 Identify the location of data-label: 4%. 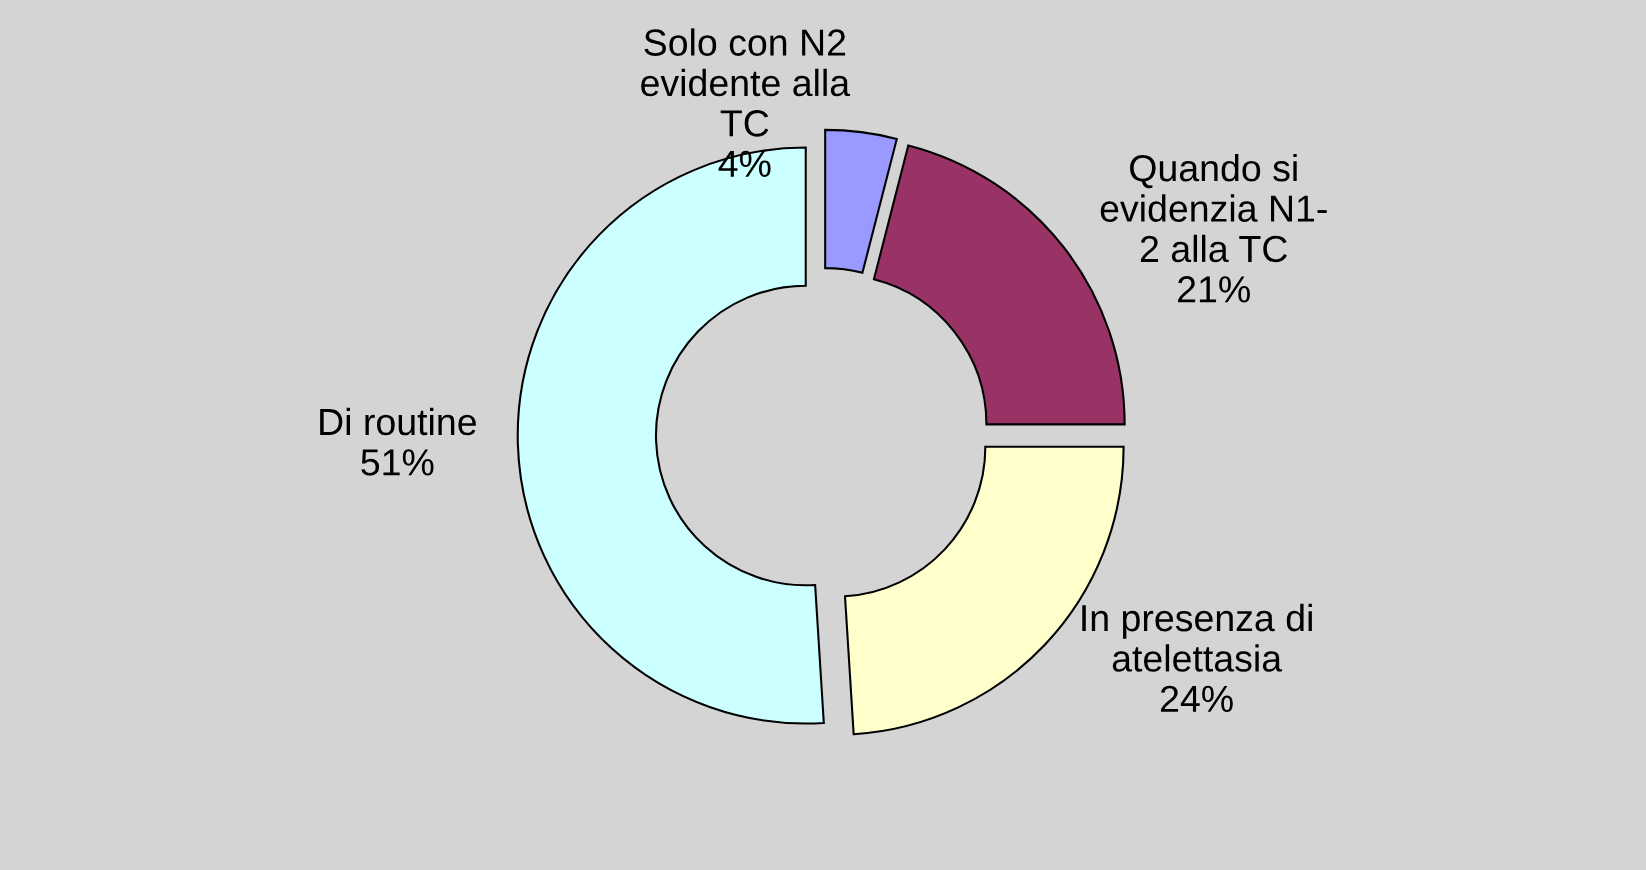
(744, 163).